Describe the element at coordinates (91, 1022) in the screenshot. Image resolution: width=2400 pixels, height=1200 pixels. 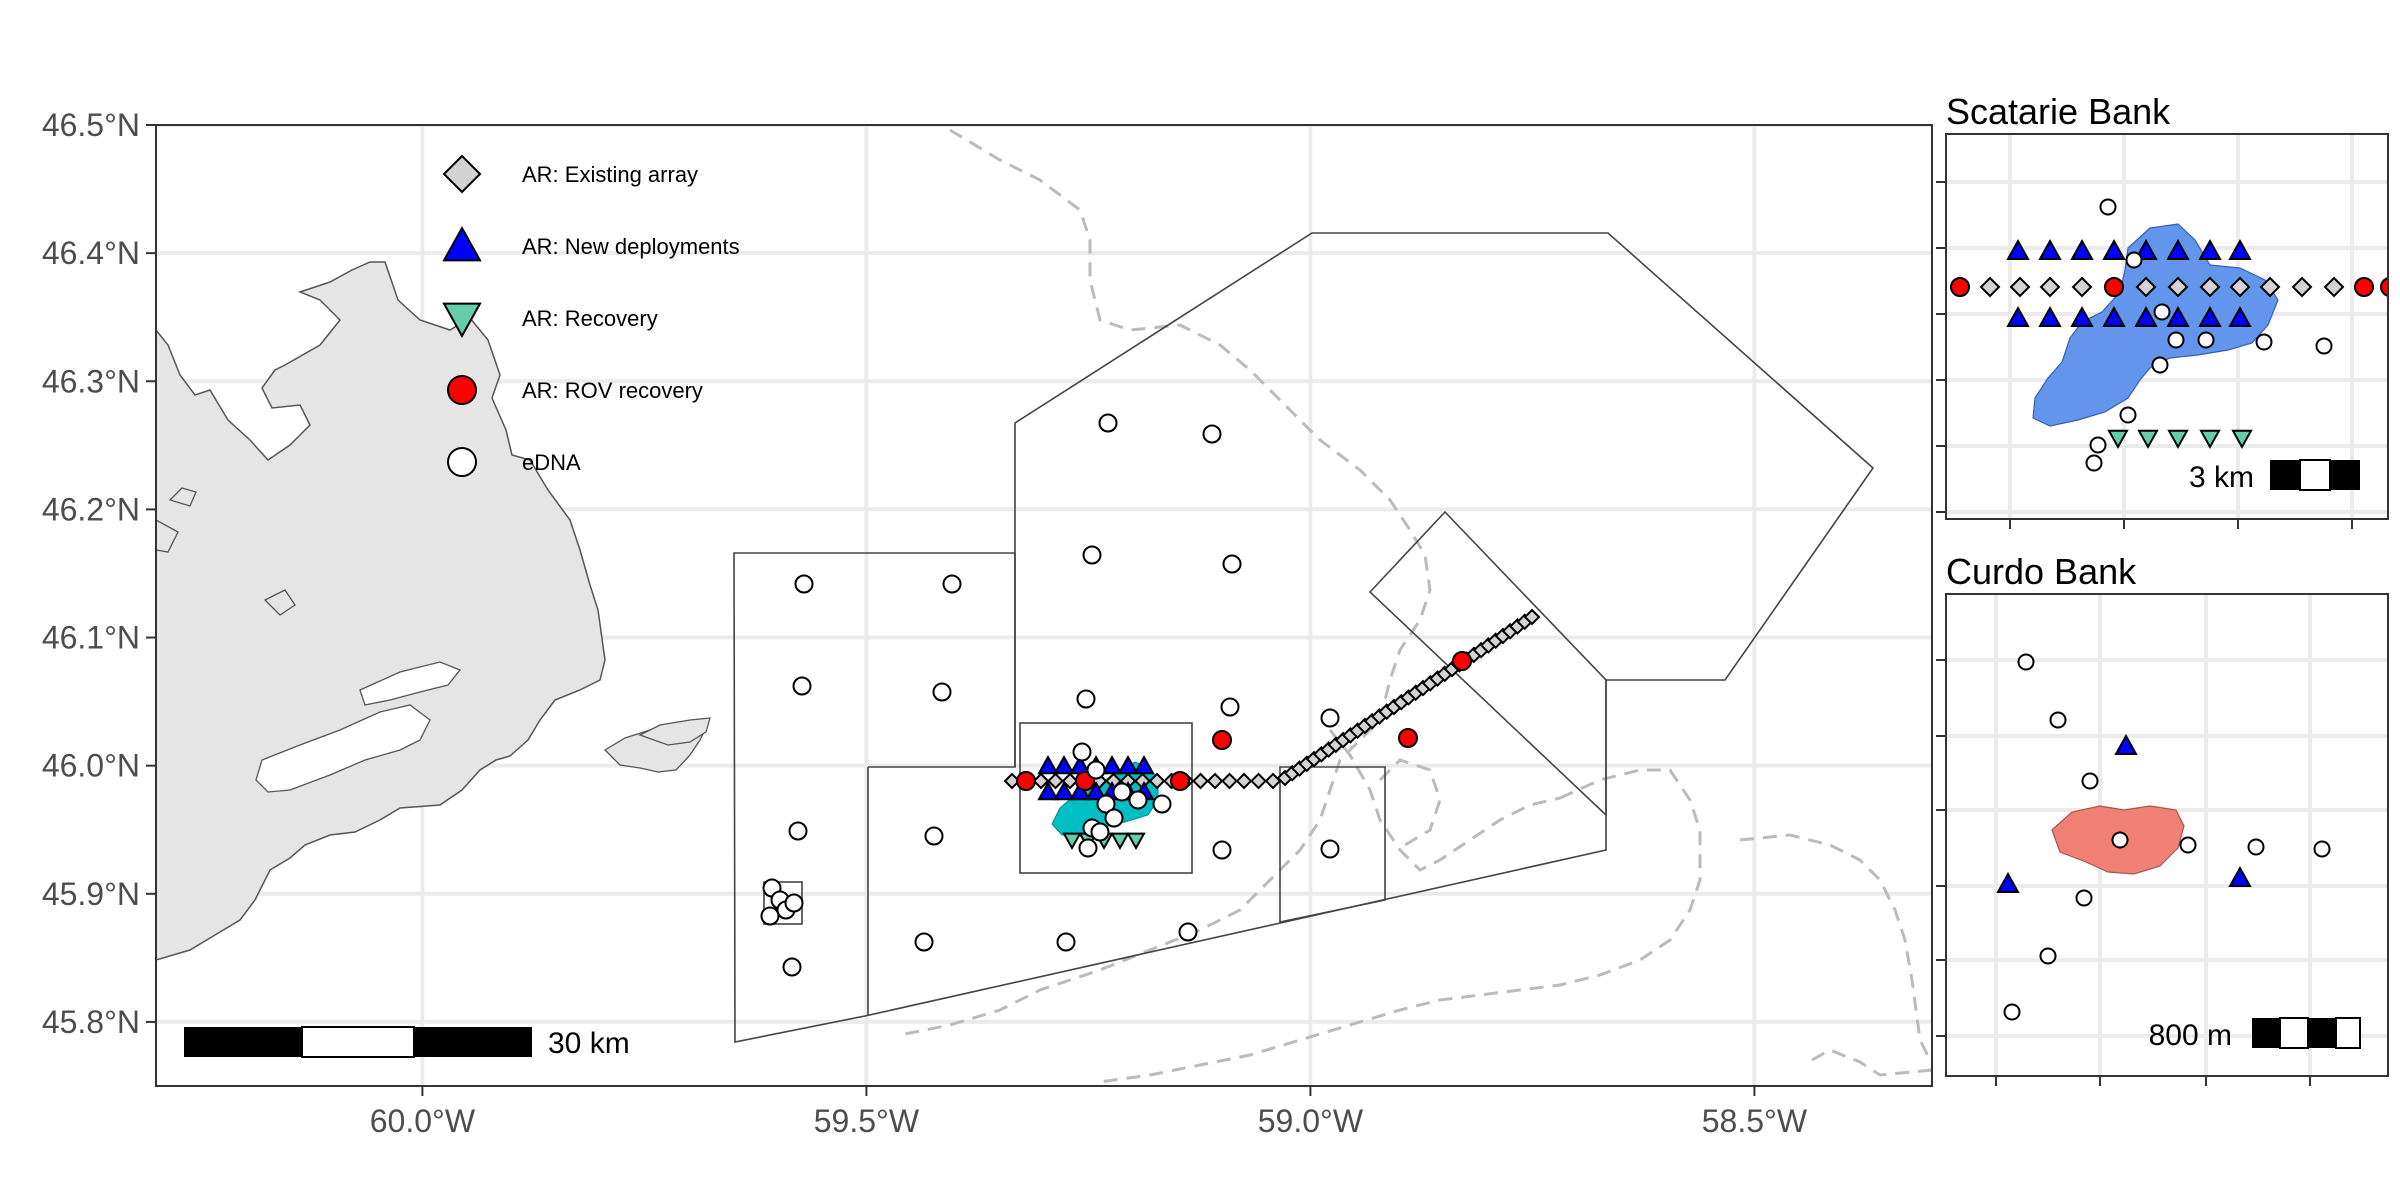
I see `lat-tick-label: 45.8°N` at that location.